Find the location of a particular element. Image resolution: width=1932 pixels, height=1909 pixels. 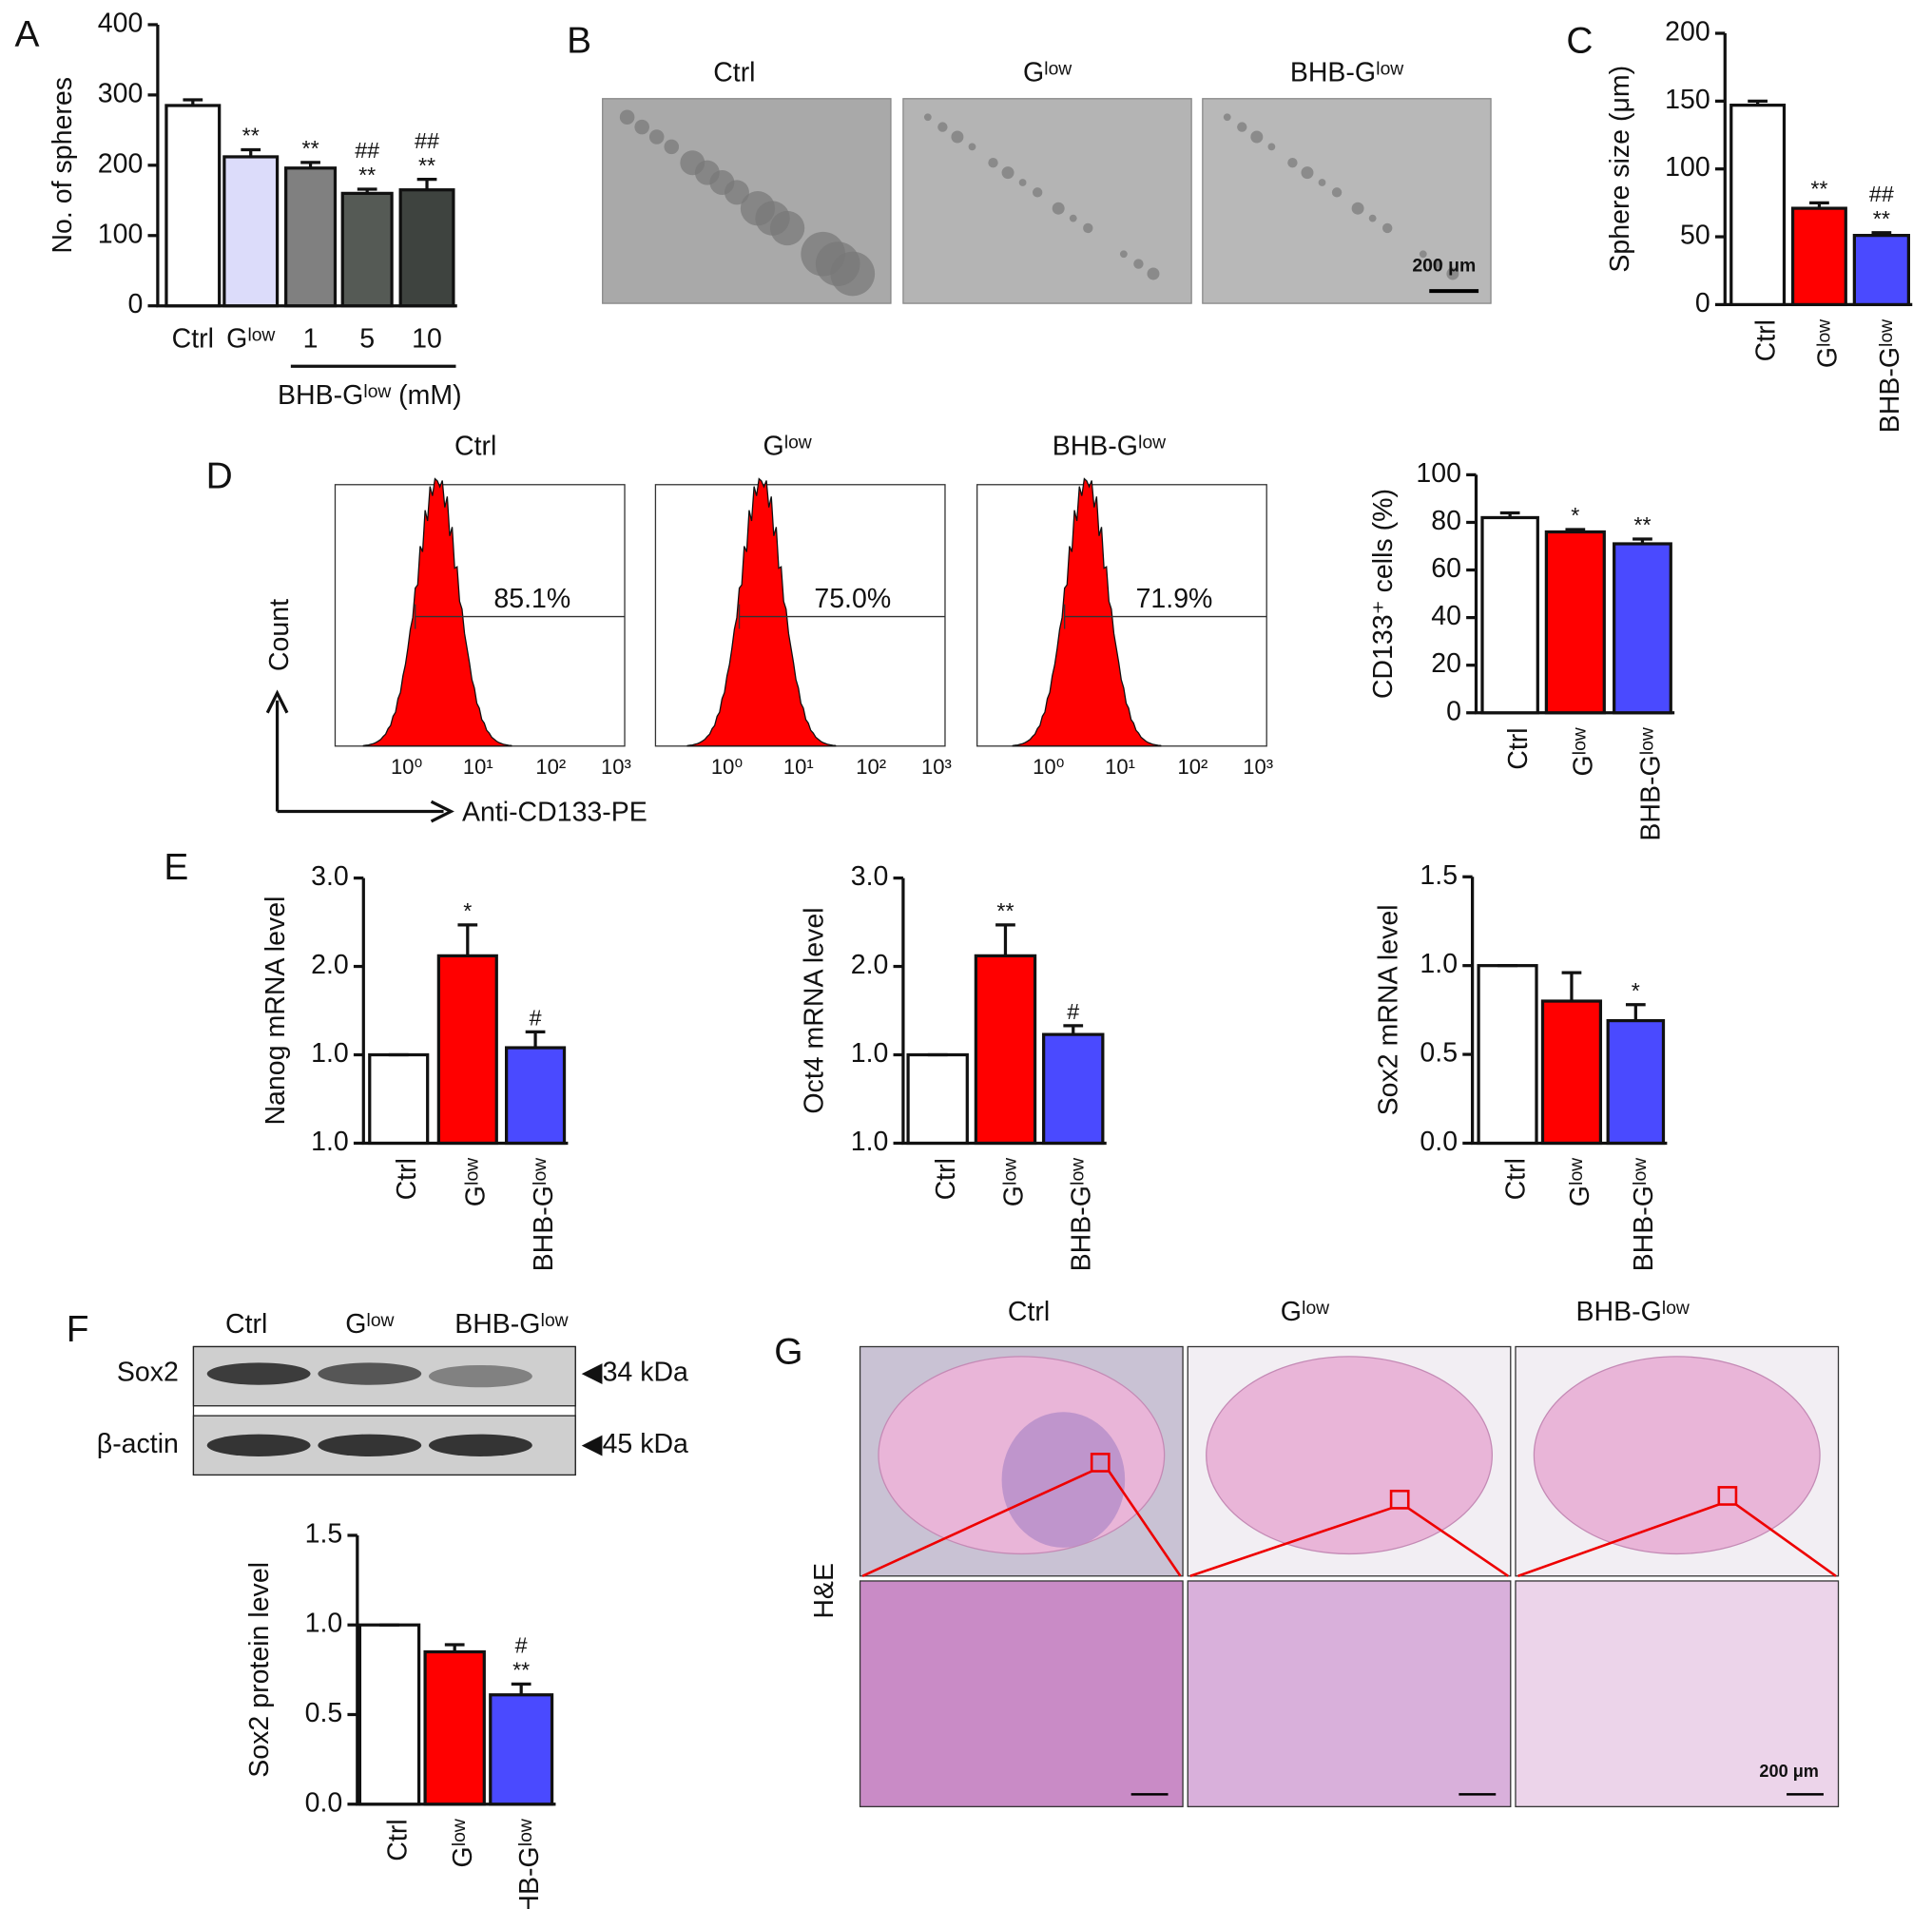

significance: ## is located at coordinates (427, 140).